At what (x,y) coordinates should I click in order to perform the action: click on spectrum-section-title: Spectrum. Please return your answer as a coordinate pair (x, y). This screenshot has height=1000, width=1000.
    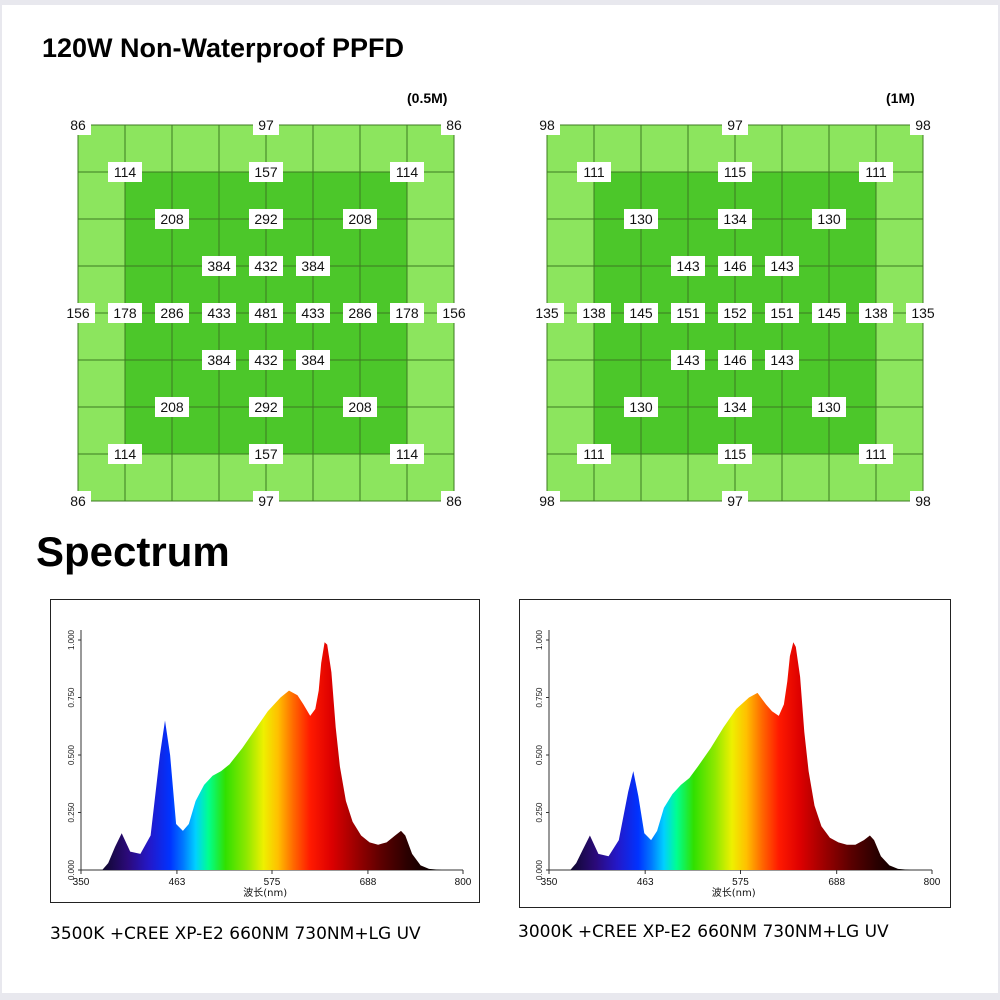
    Looking at the image, I should click on (133, 551).